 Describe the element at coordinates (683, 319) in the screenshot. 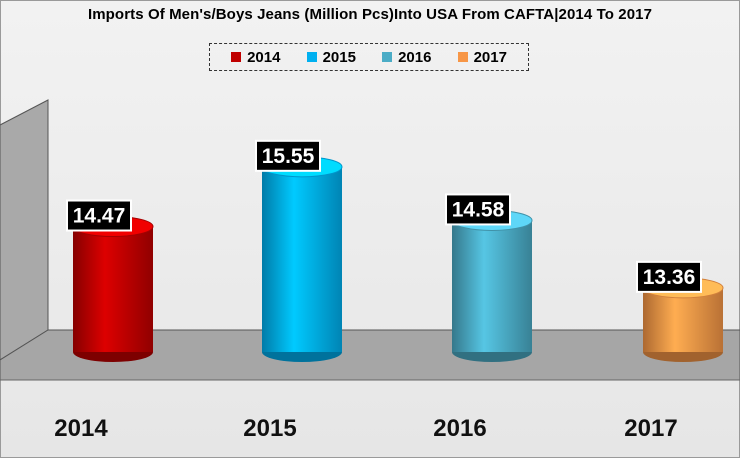

I see `bar-body-2017` at that location.